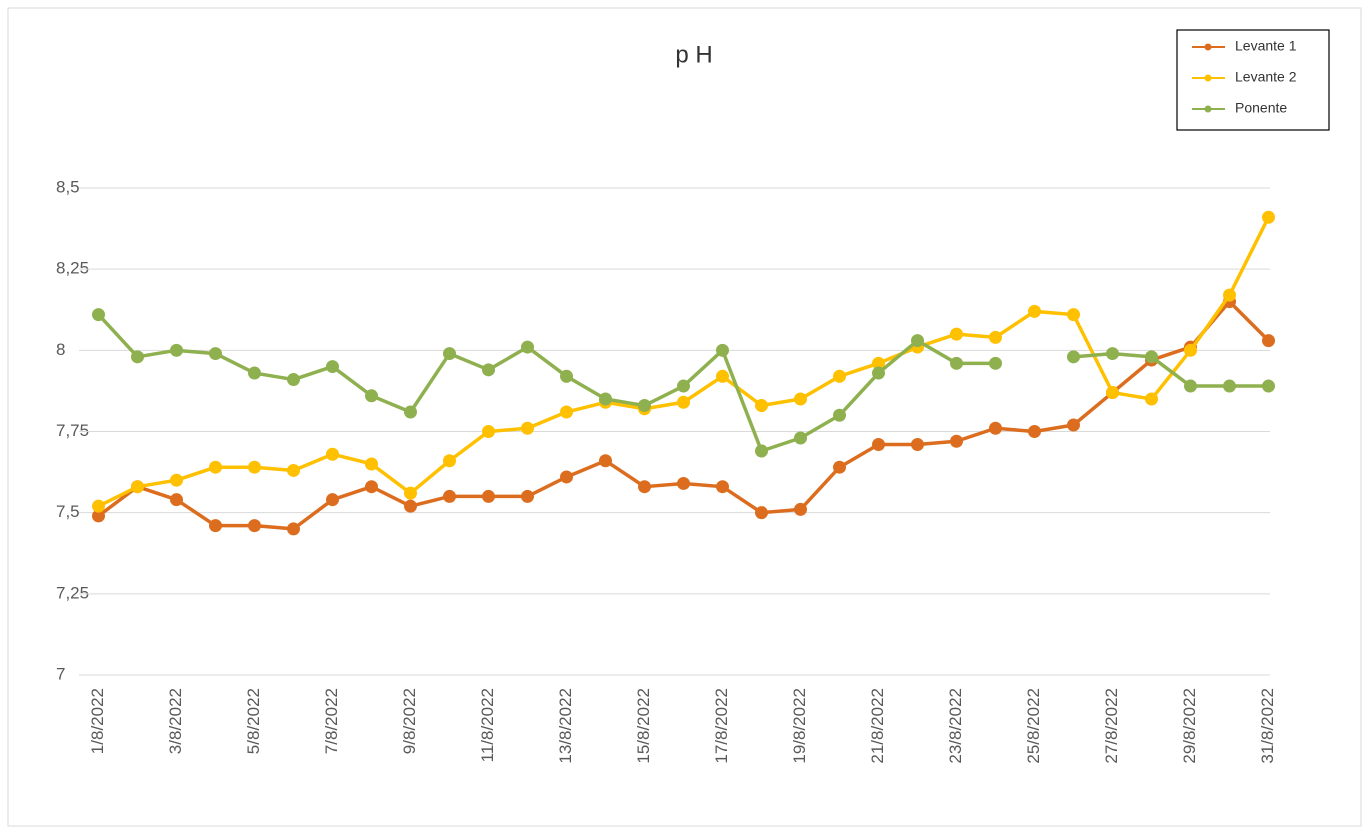 The image size is (1368, 834). I want to click on x-tick-label: 23/8/2022, so click(955, 726).